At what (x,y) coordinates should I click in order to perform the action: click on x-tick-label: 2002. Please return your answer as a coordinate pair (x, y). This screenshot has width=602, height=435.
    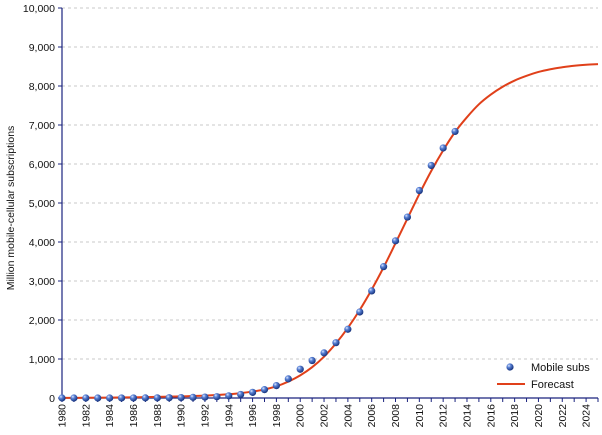
    Looking at the image, I should click on (325, 416).